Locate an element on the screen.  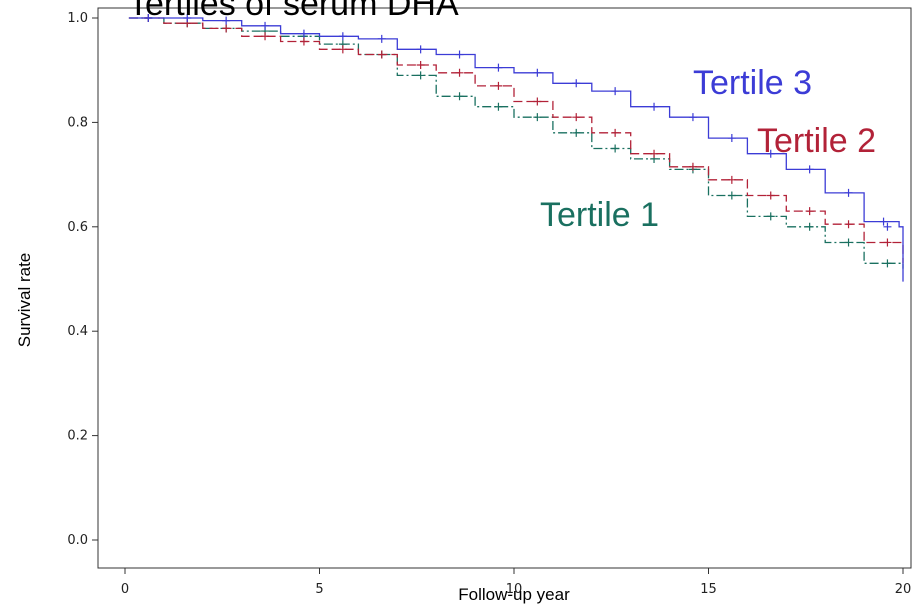
series-label-tertile-3: Tertile 3 is located at coordinates (752, 83).